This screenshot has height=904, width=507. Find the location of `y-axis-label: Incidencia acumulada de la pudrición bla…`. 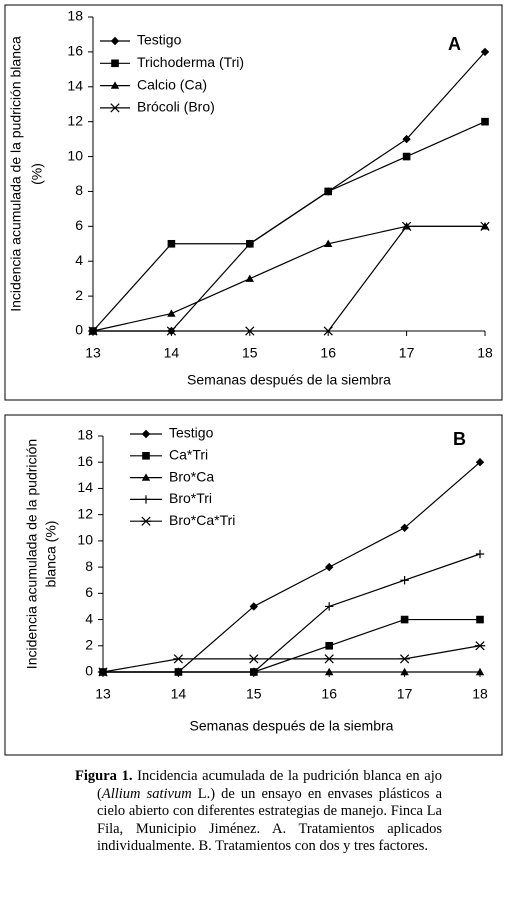

y-axis-label: Incidencia acumulada de la pudrición bla… is located at coordinates (16, 174).